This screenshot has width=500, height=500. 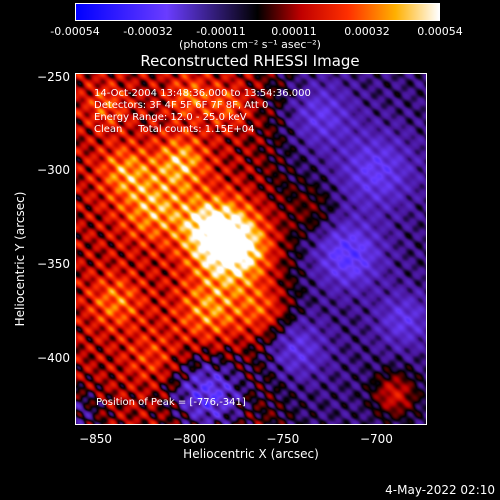 I want to click on info-time: 14-Oct-2004 13:48:36.000 to 13:54:36.000, so click(x=202, y=93).